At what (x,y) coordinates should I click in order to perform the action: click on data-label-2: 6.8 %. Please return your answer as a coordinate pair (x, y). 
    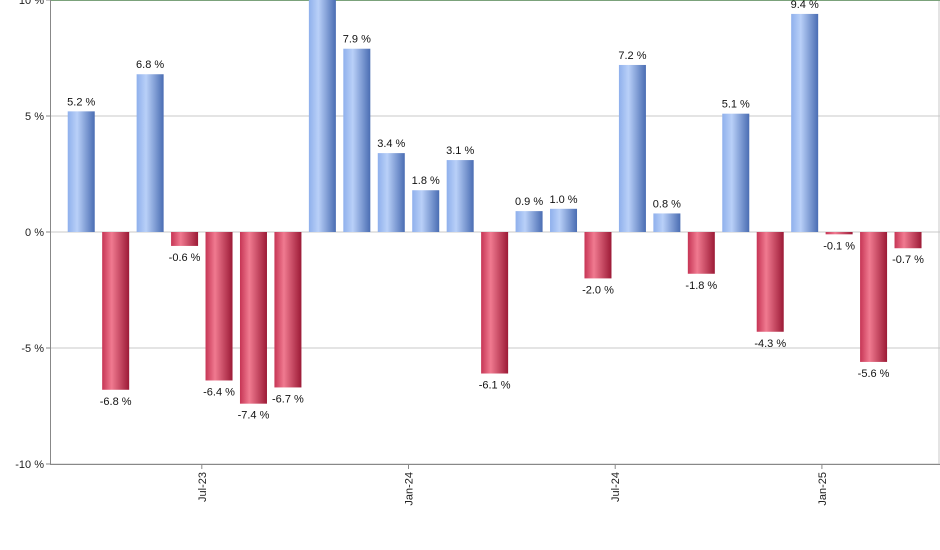
    Looking at the image, I should click on (150, 65).